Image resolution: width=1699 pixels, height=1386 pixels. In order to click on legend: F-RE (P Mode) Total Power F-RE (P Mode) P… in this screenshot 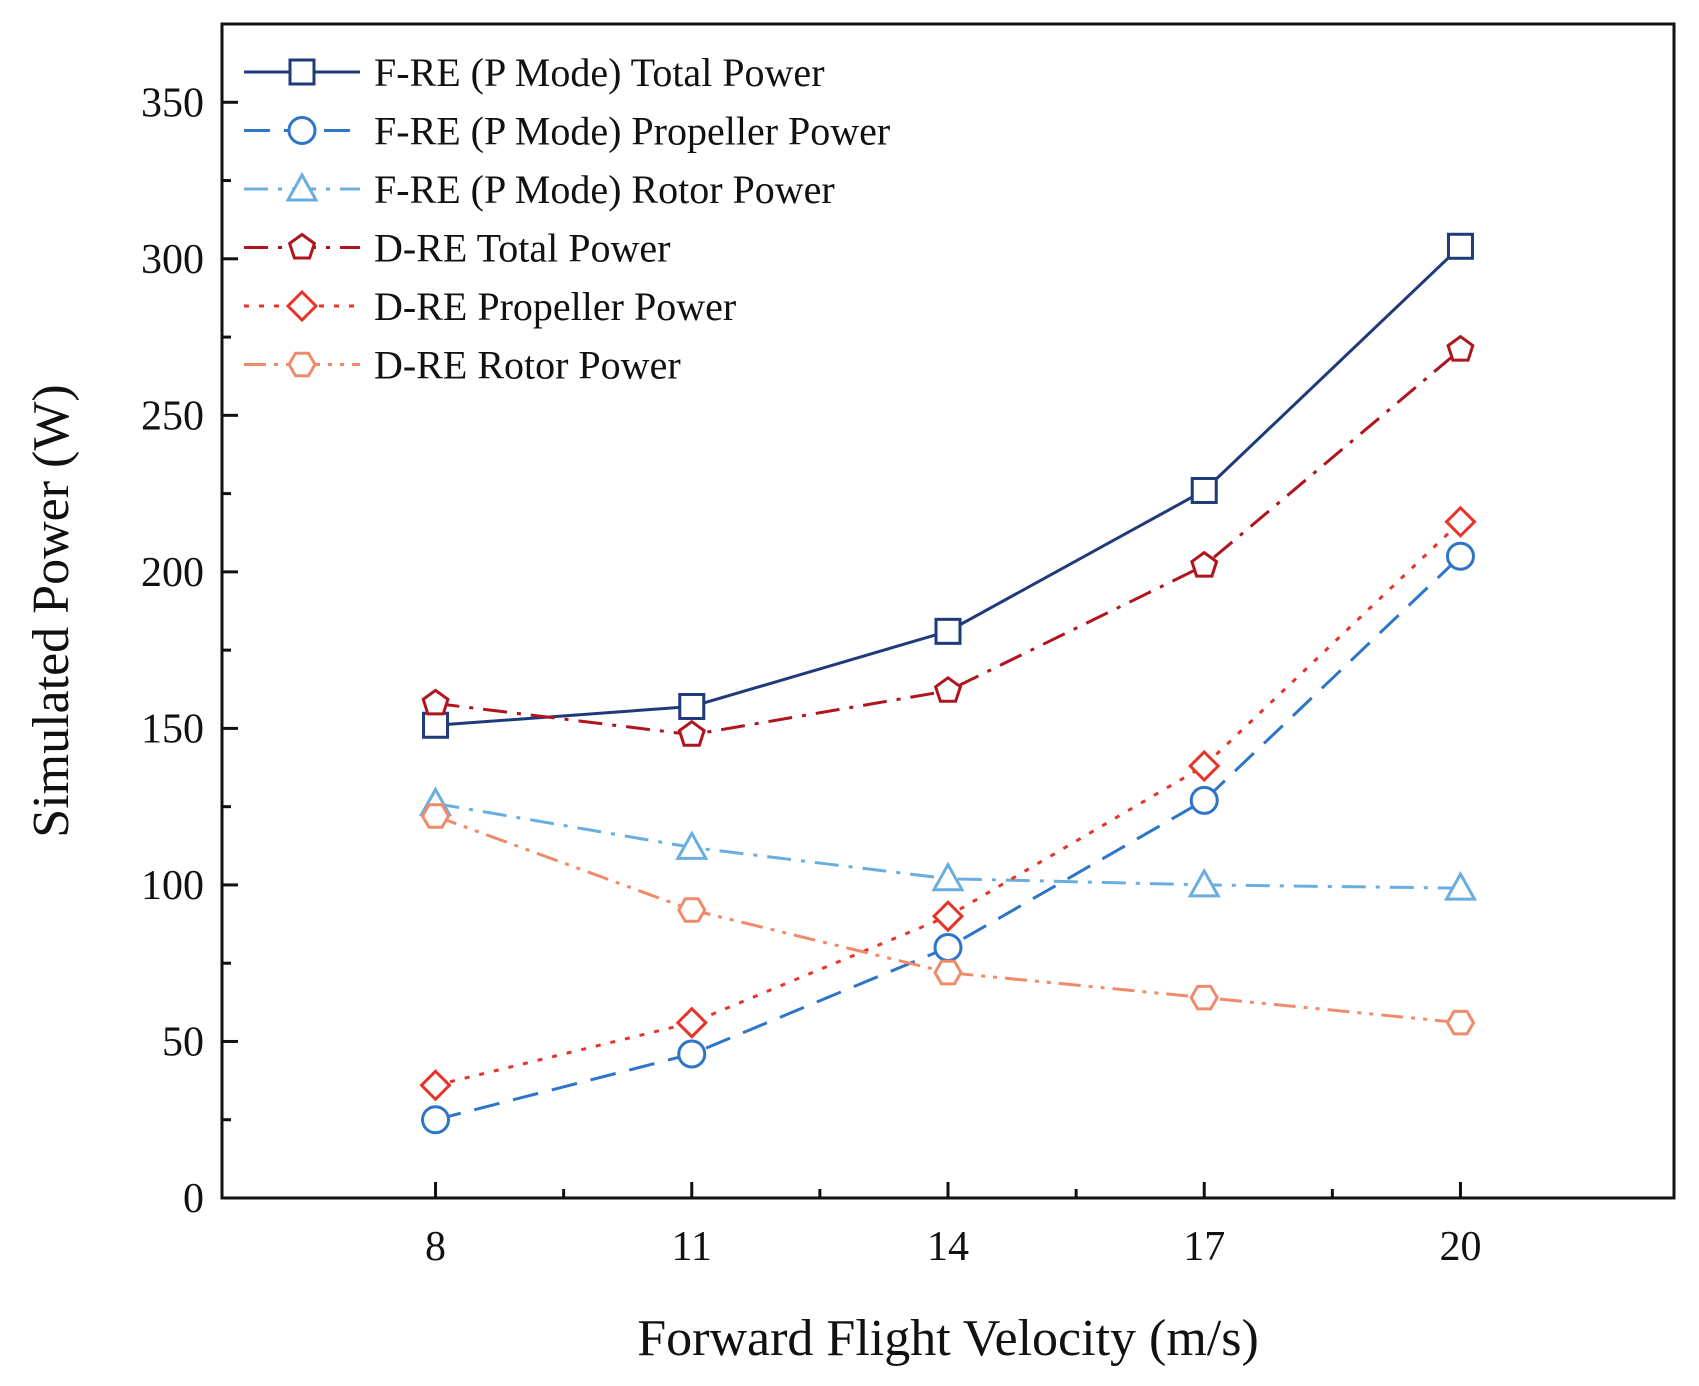, I will do `click(567, 219)`.